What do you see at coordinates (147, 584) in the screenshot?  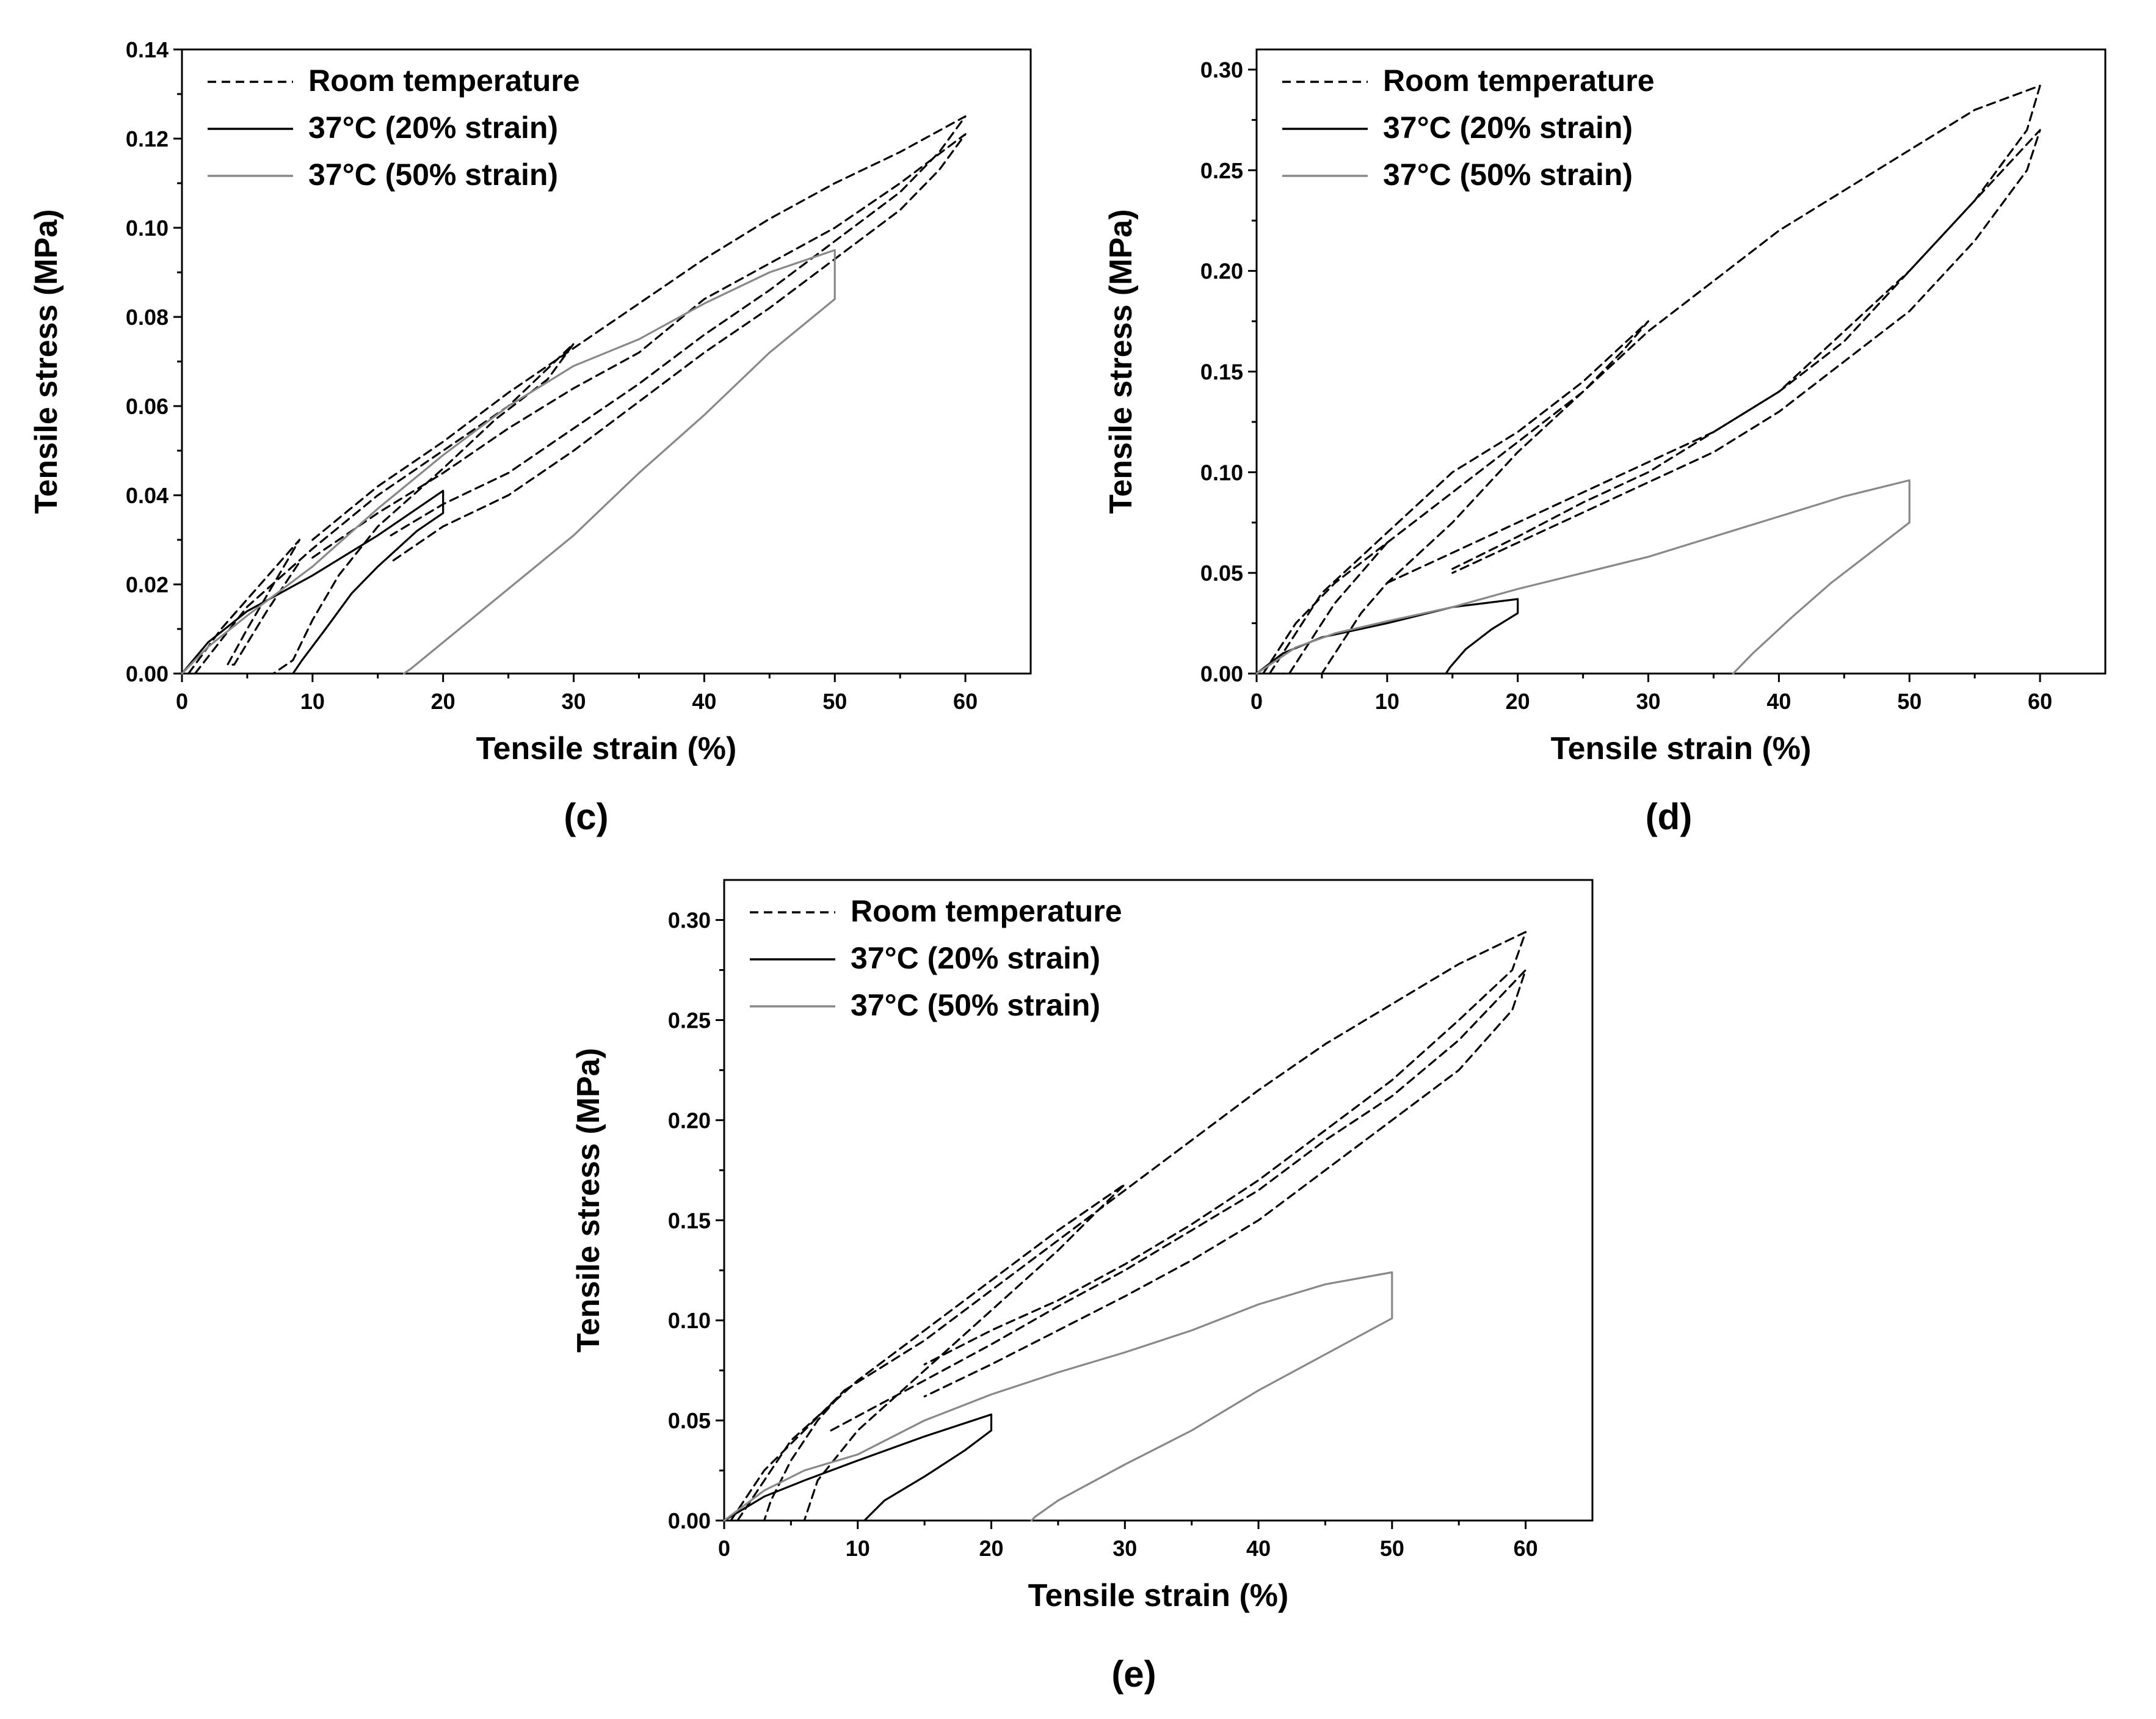 I see `y-tick-label: 0.02` at bounding box center [147, 584].